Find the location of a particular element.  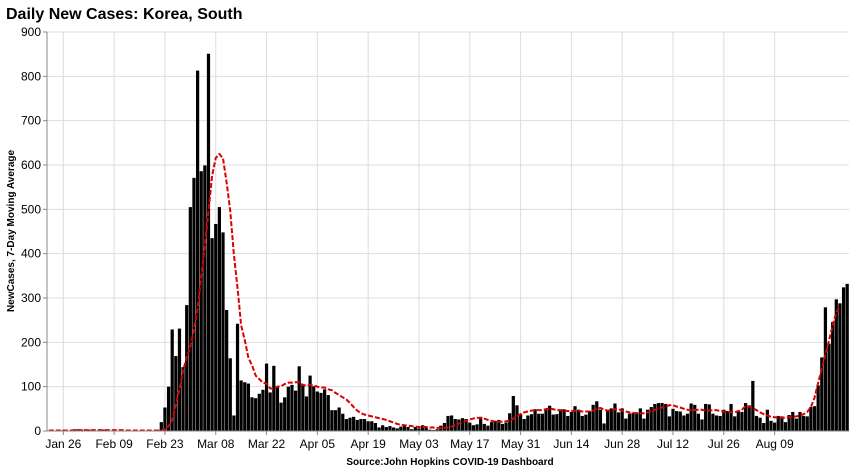

y-tick-label: 400 is located at coordinates (31, 254).